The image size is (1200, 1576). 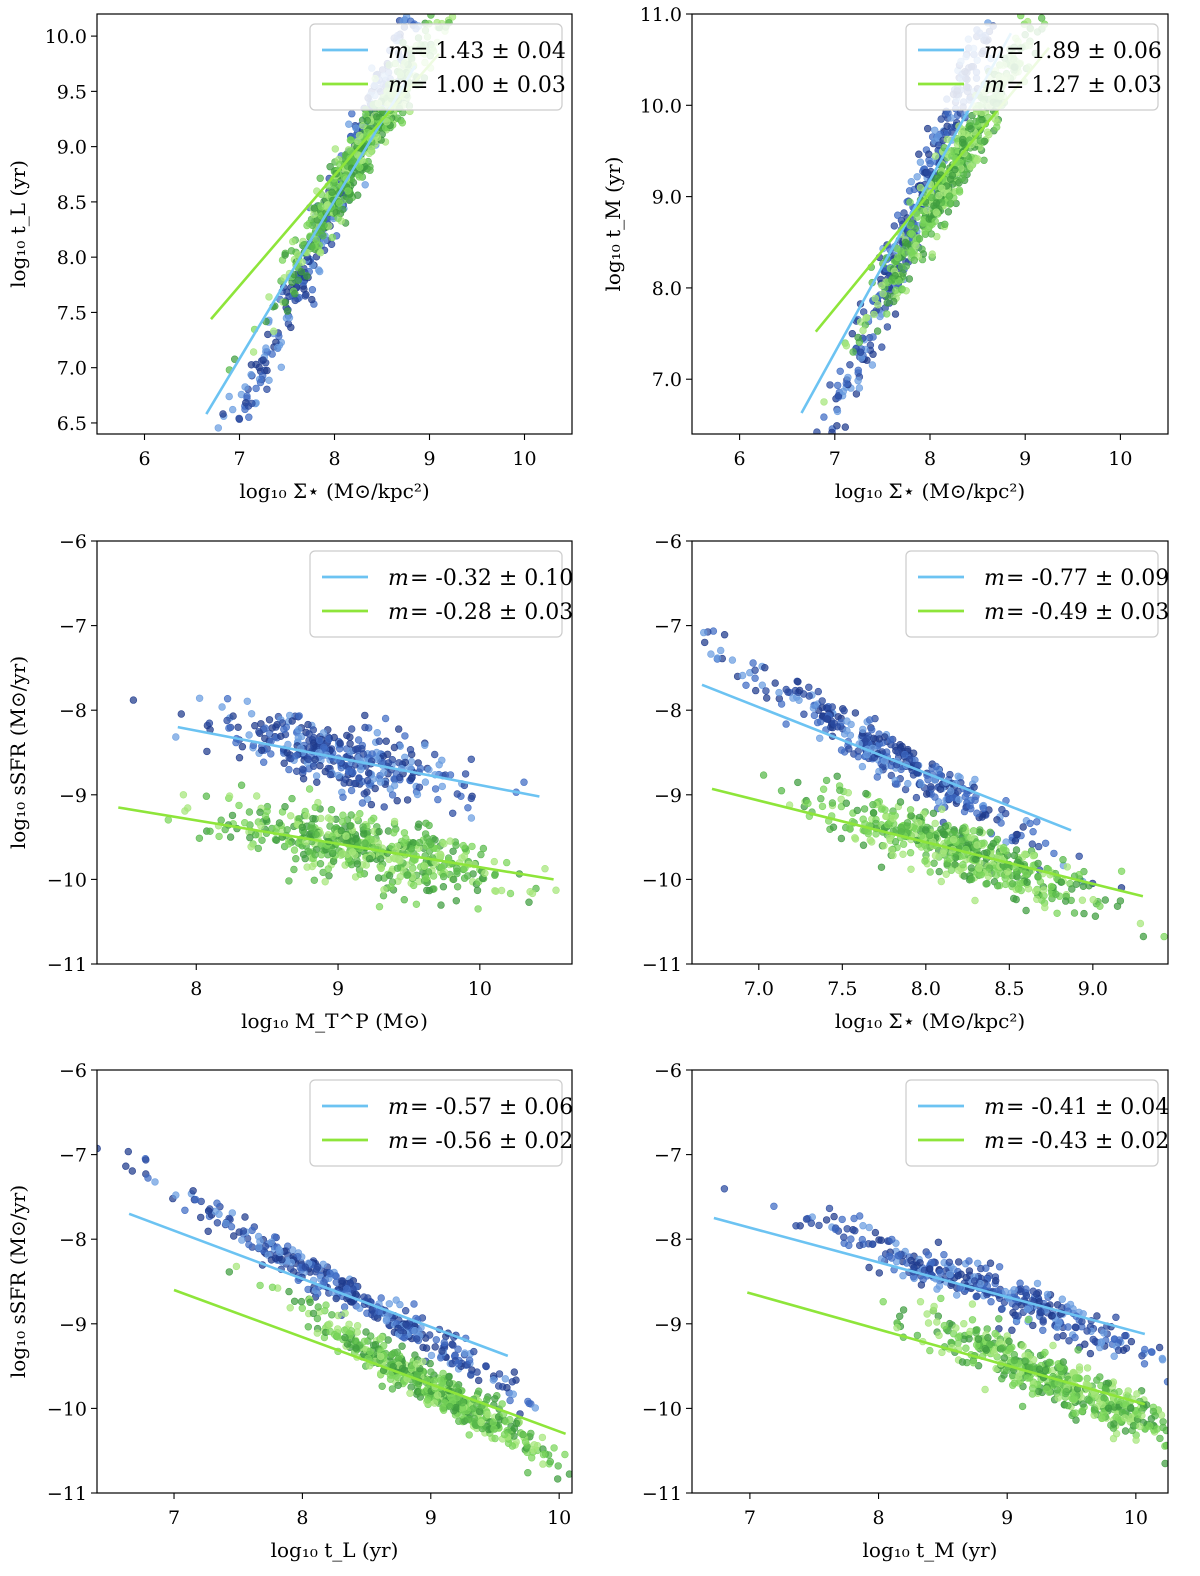 I want to click on x-tick-label: 6, so click(x=144, y=459).